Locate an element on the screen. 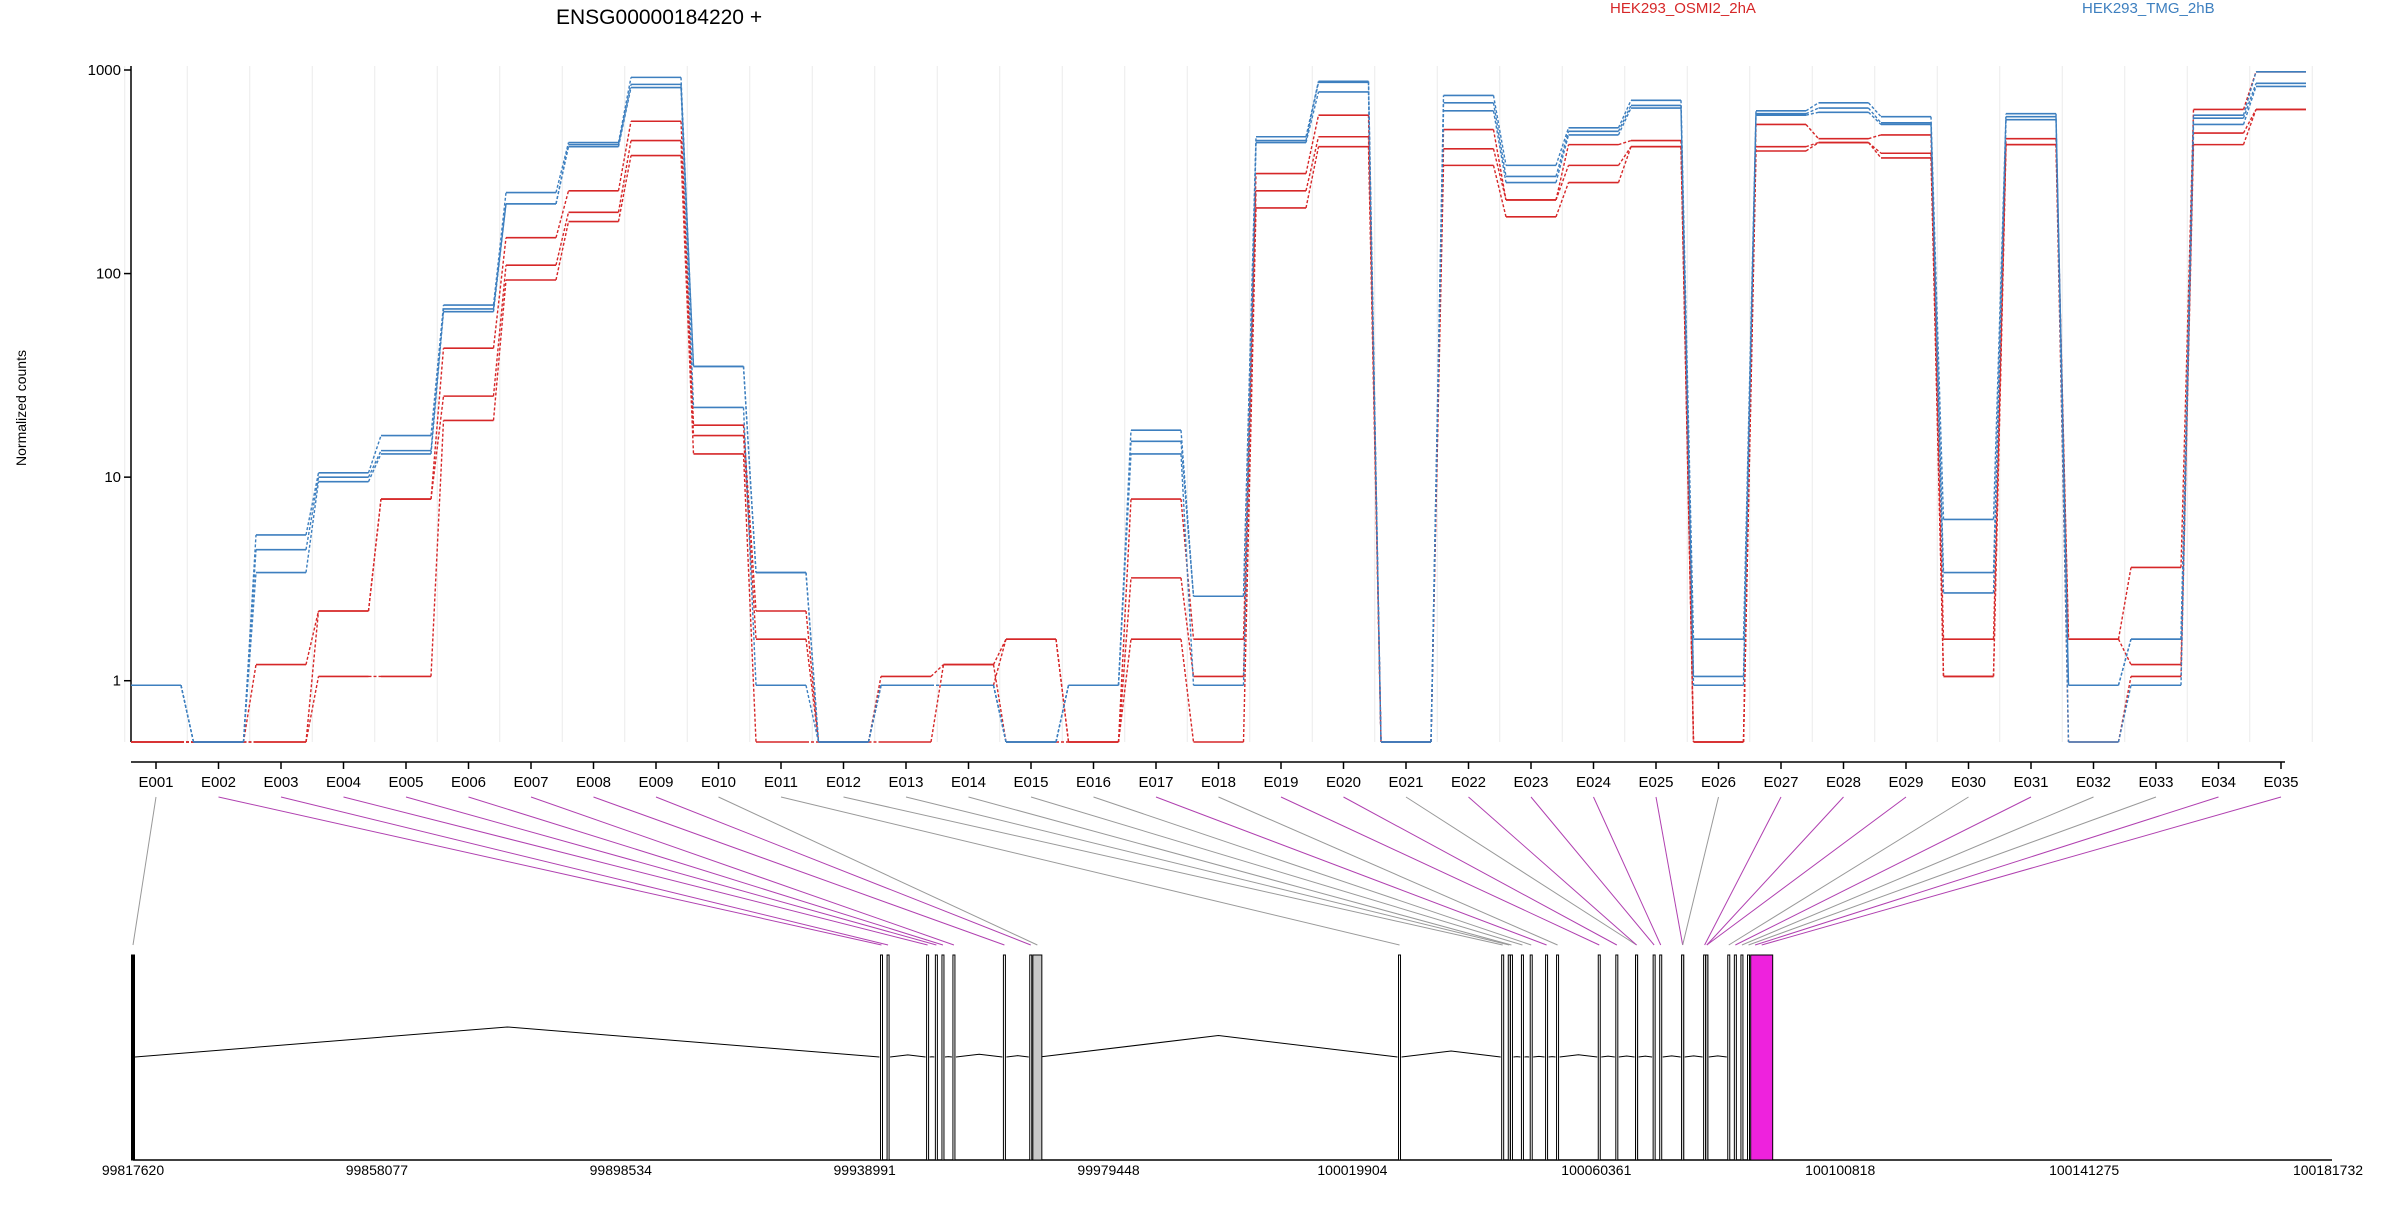  x-tick-label: E018 is located at coordinates (1218, 782).